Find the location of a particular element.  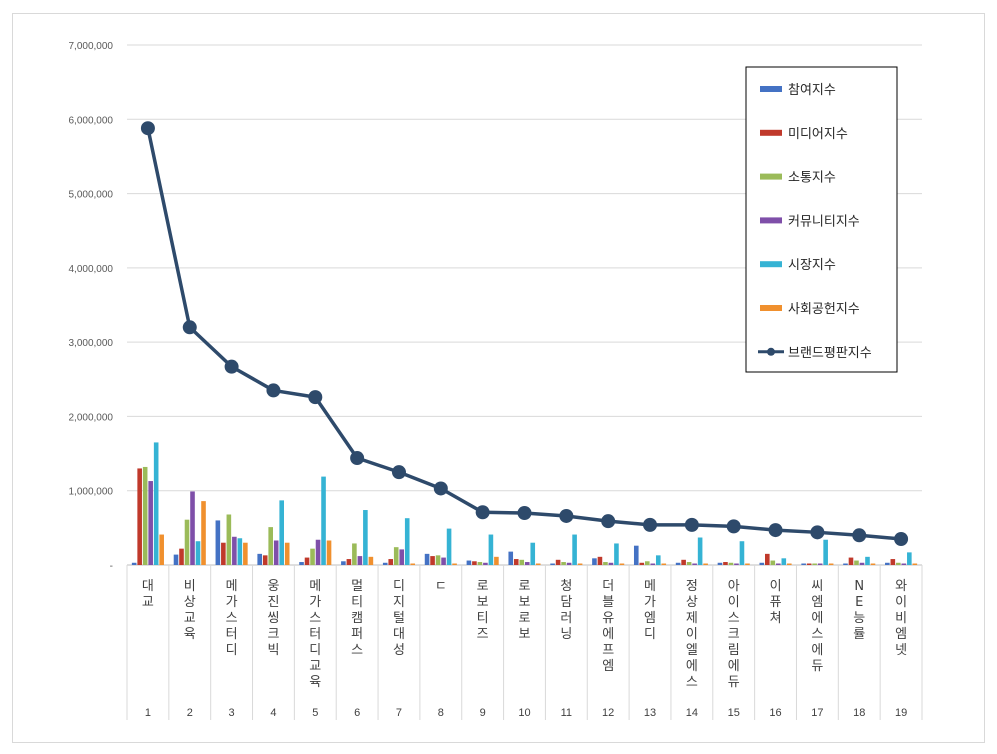

legend-label: 소통지수 is located at coordinates (812, 178).